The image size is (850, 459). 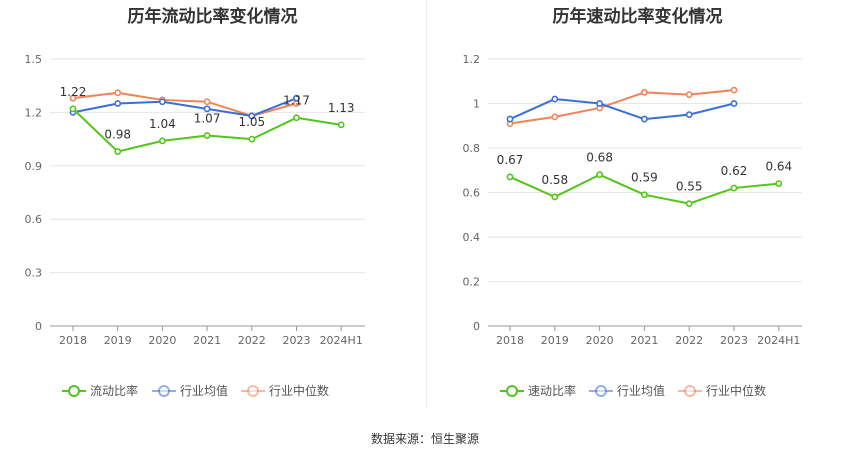 What do you see at coordinates (644, 178) in the screenshot?
I see `data-label: 0.59` at bounding box center [644, 178].